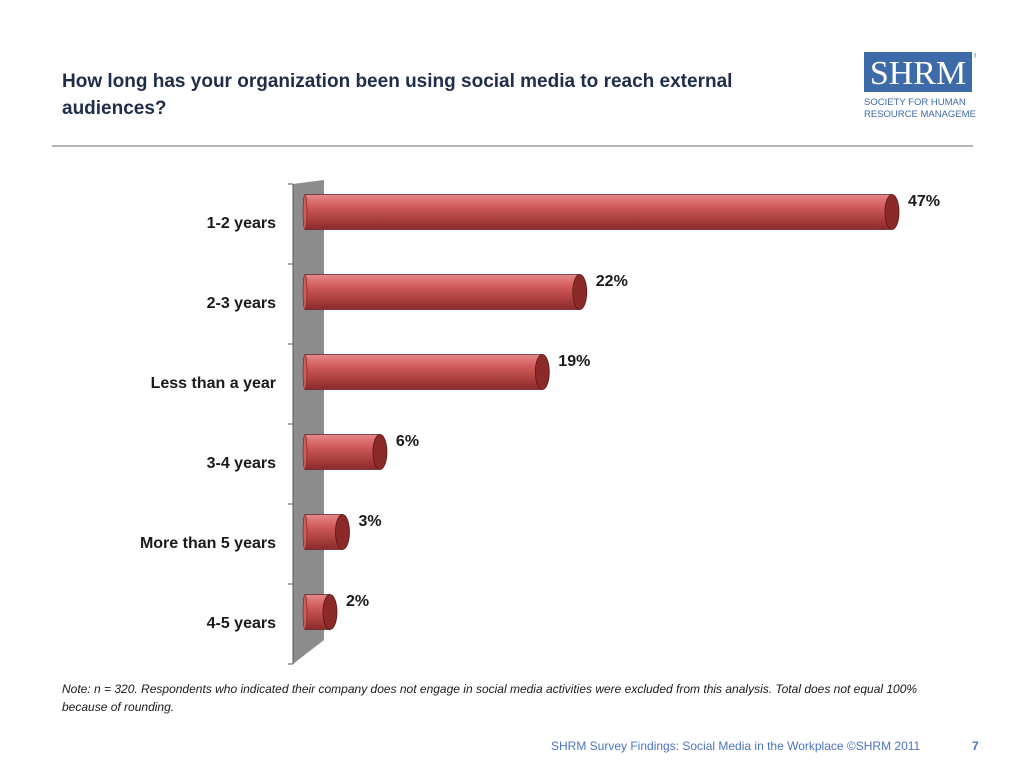  I want to click on category-label: 2-3 years, so click(241, 303).